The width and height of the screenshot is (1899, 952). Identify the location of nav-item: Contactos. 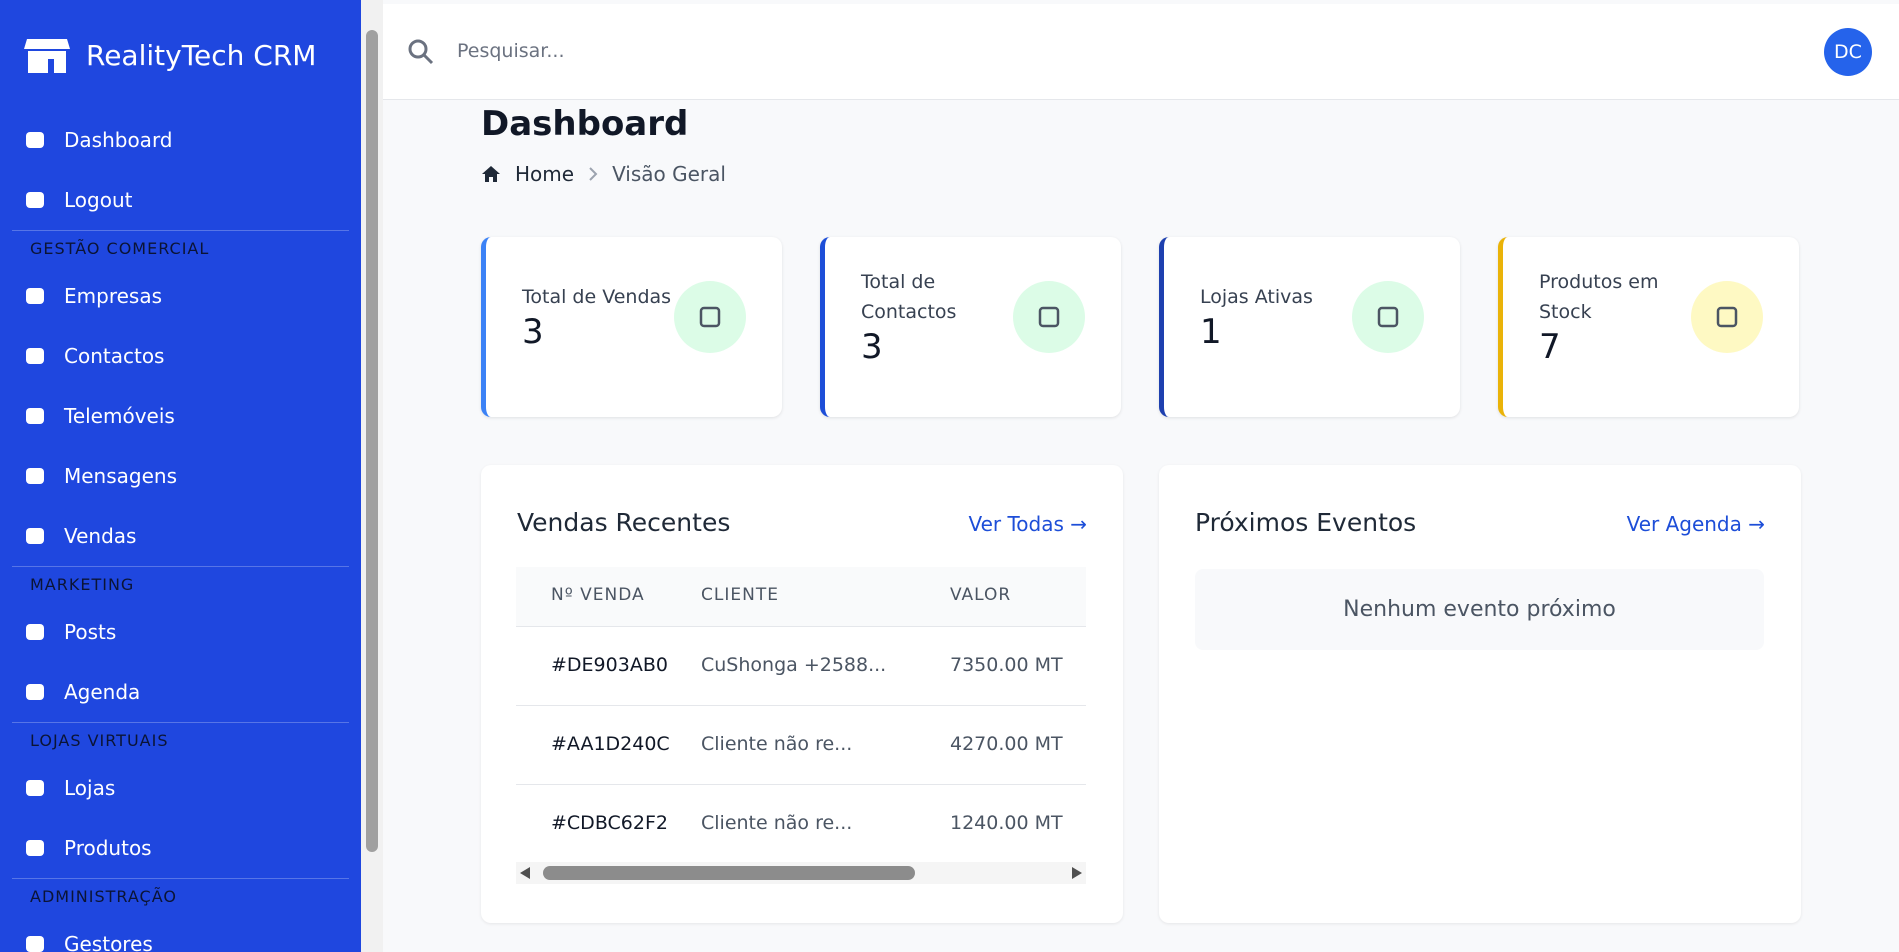
(180, 356).